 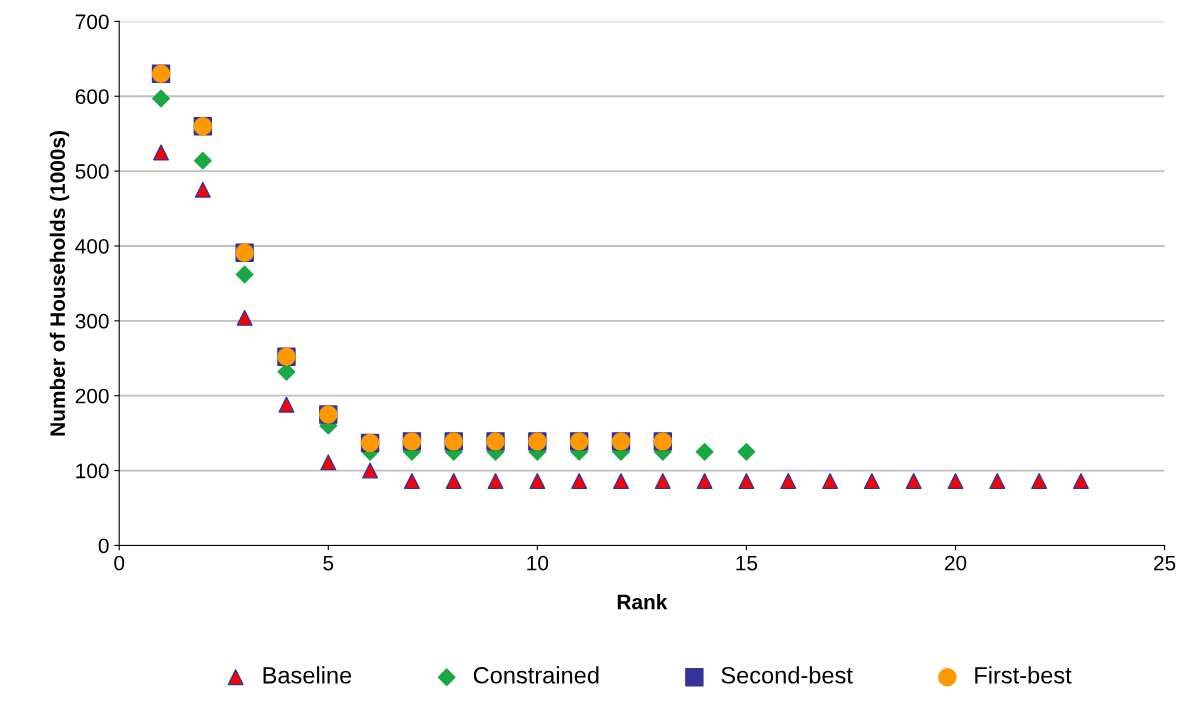 I want to click on x-tick-label: 15, so click(x=747, y=563).